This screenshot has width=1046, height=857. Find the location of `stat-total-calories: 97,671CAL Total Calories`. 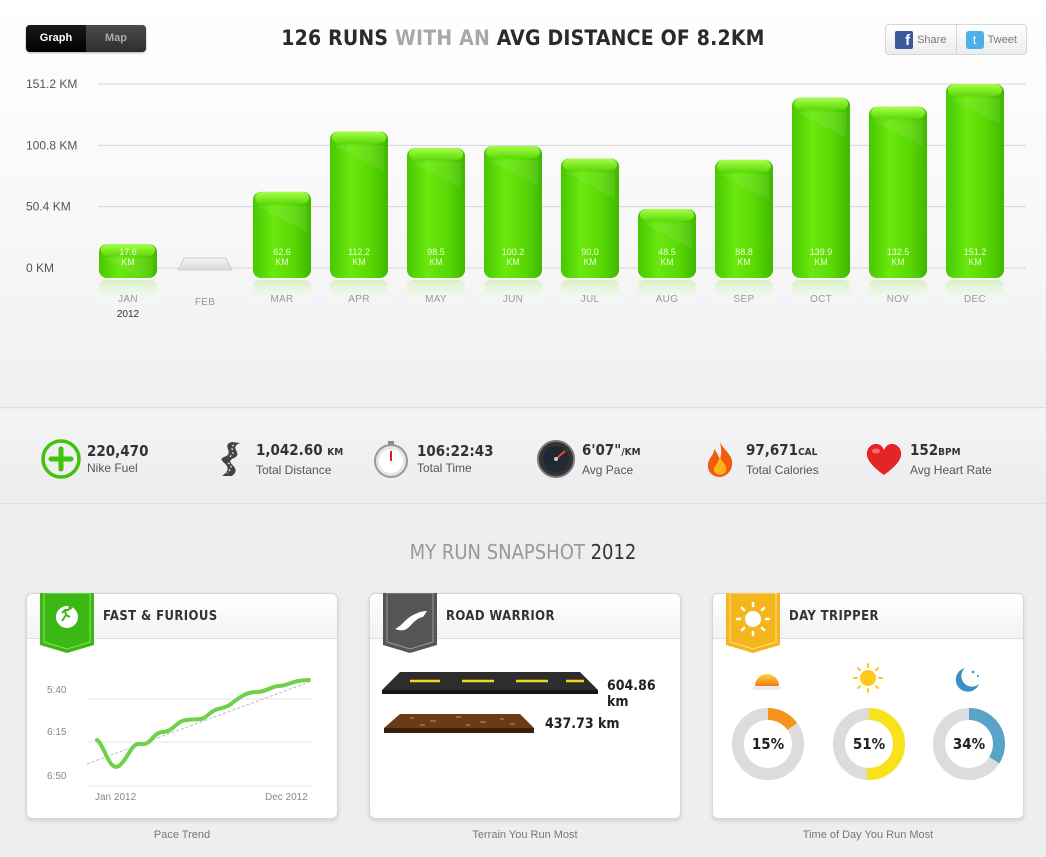

stat-total-calories: 97,671CAL Total Calories is located at coordinates (759, 459).